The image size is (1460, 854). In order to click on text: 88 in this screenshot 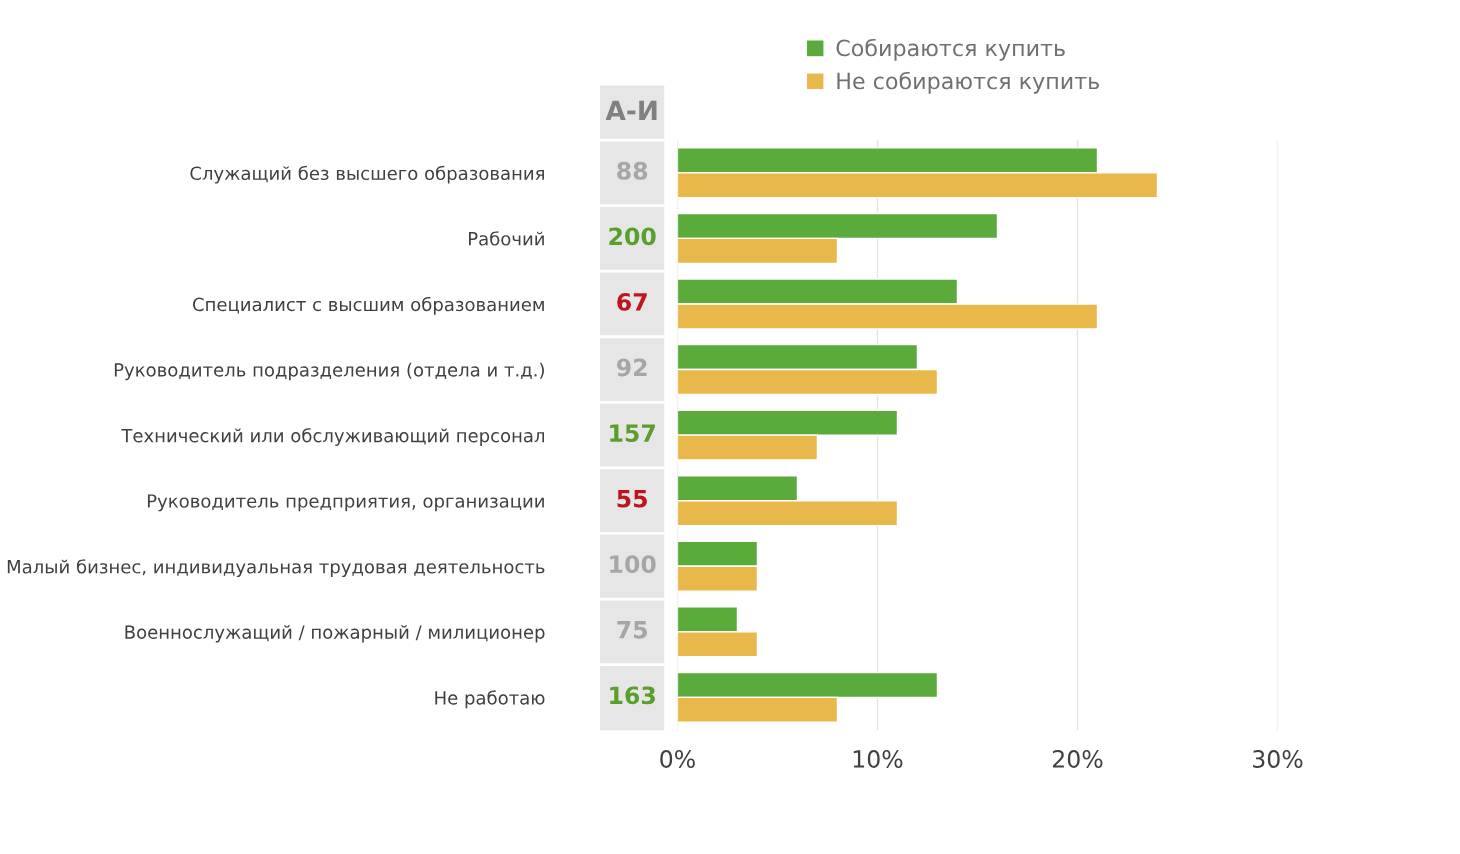, I will do `click(632, 170)`.